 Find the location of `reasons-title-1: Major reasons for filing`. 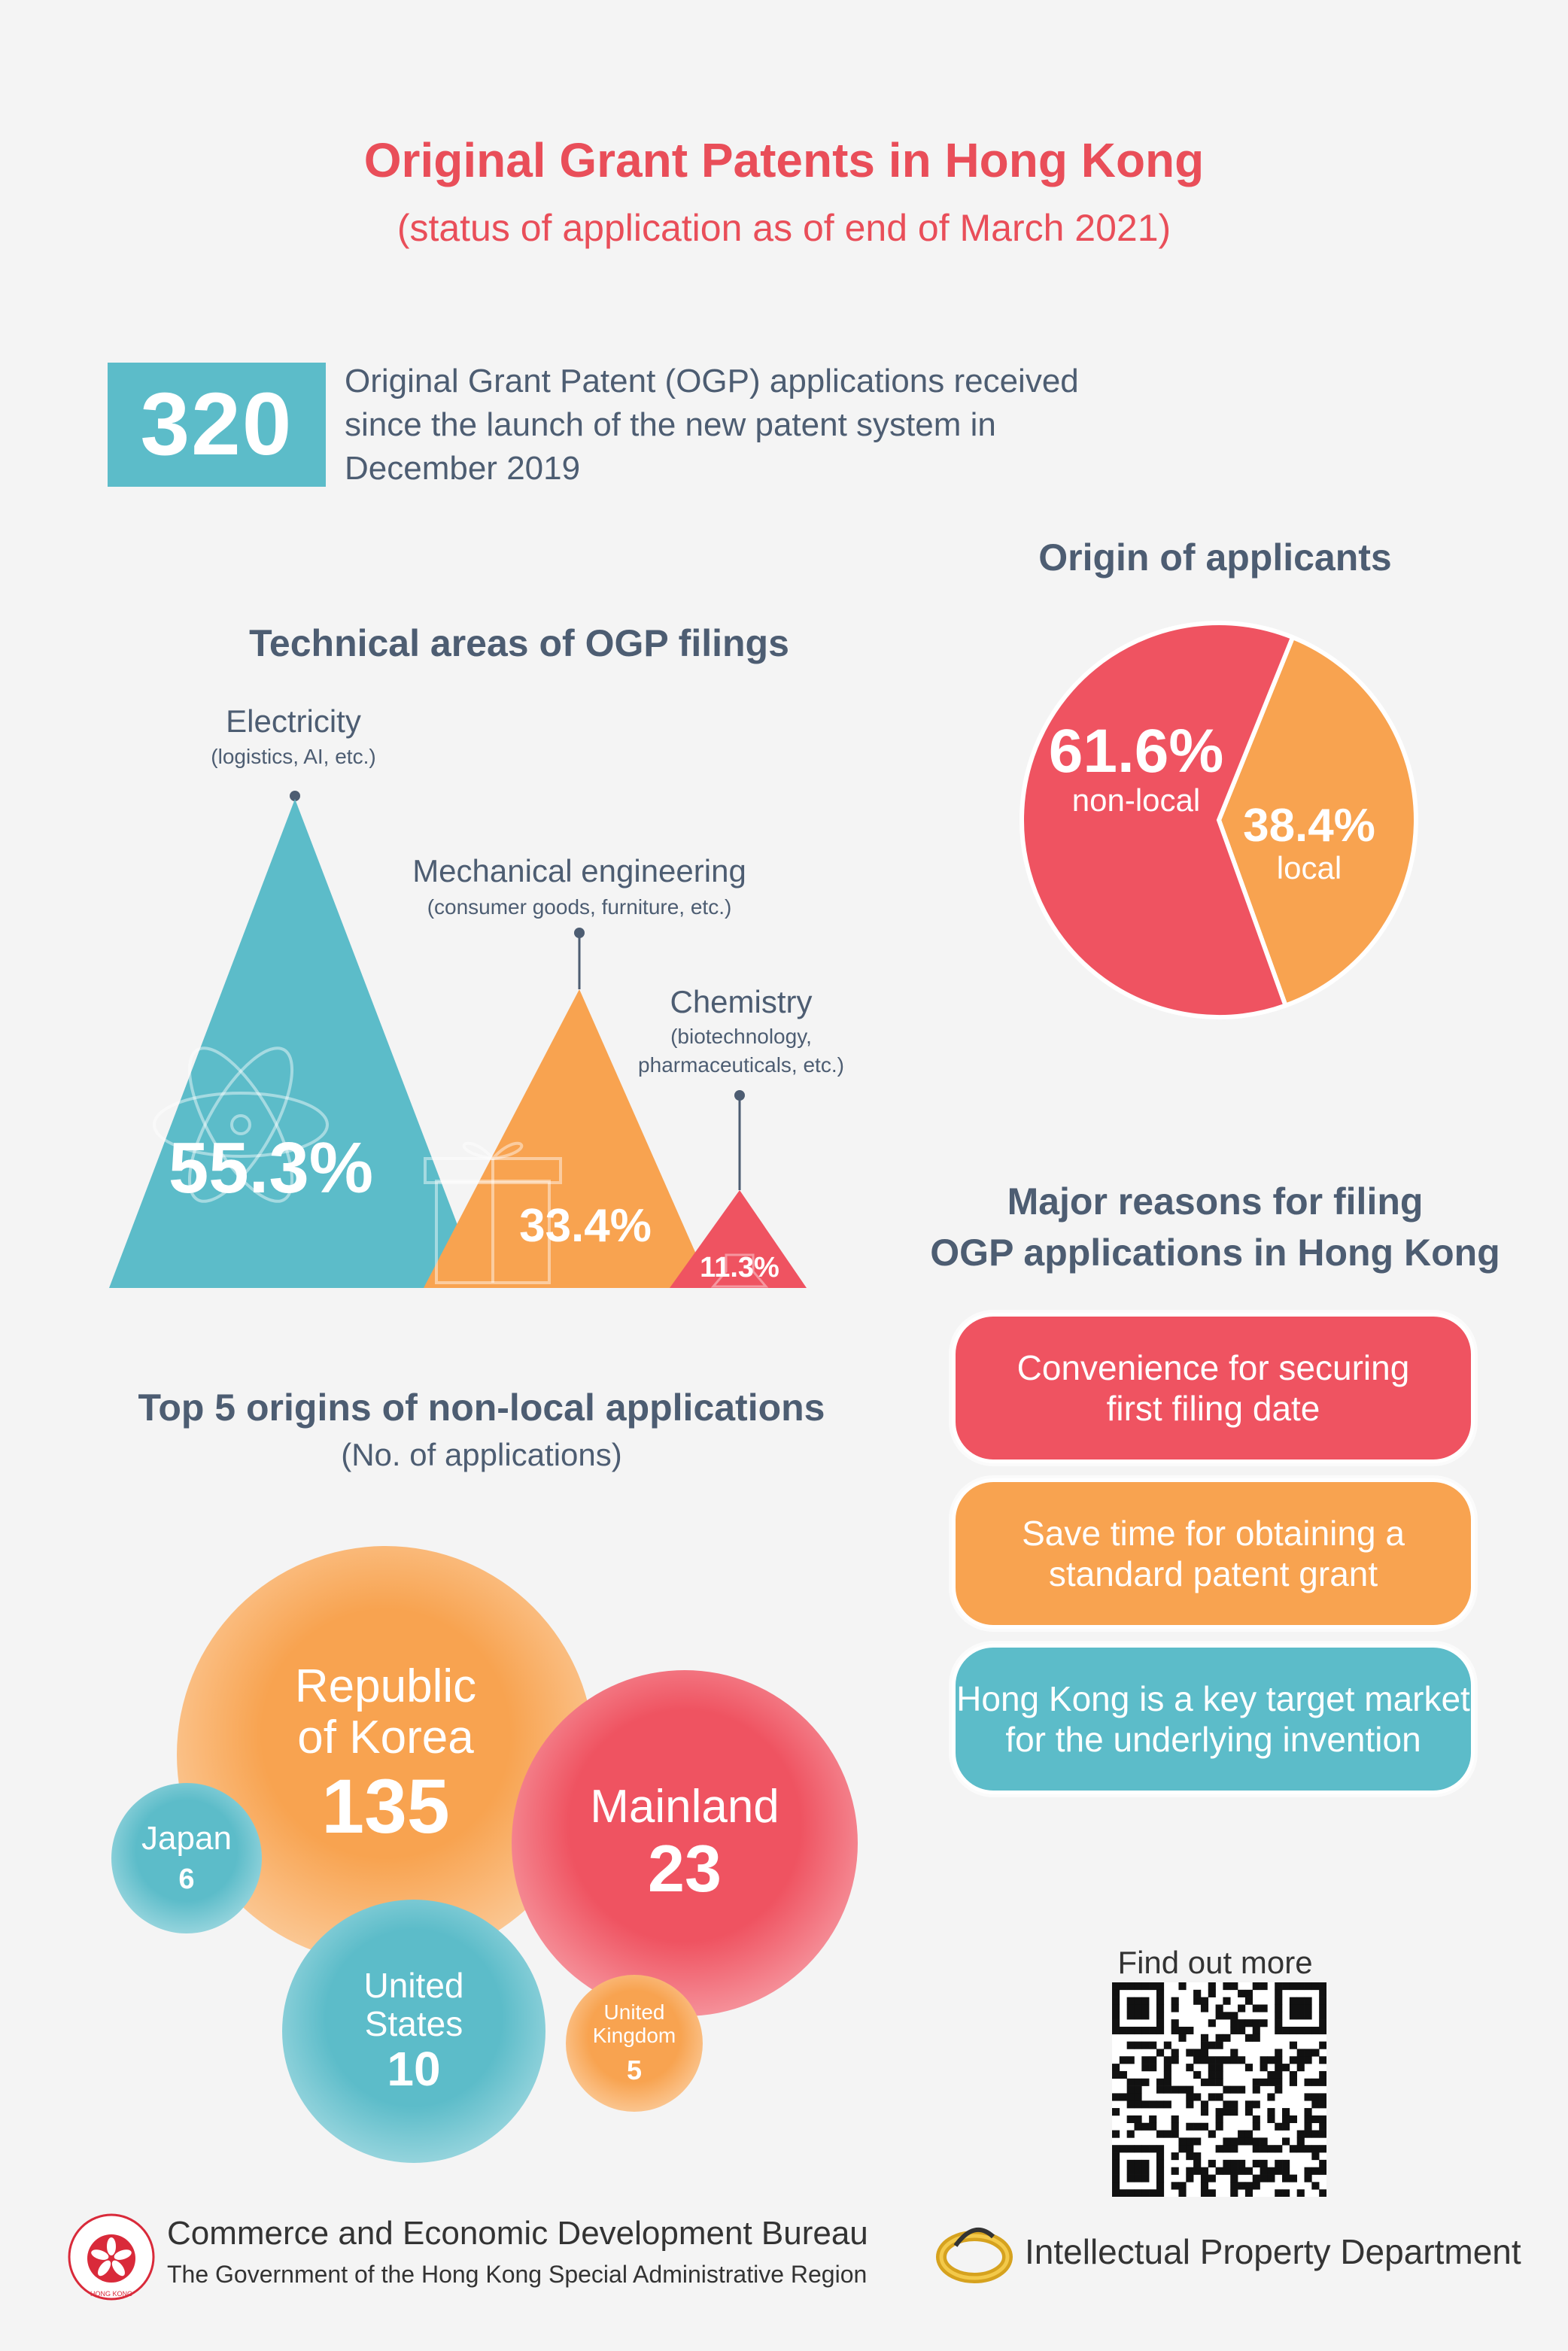

reasons-title-1: Major reasons for filing is located at coordinates (1215, 1202).